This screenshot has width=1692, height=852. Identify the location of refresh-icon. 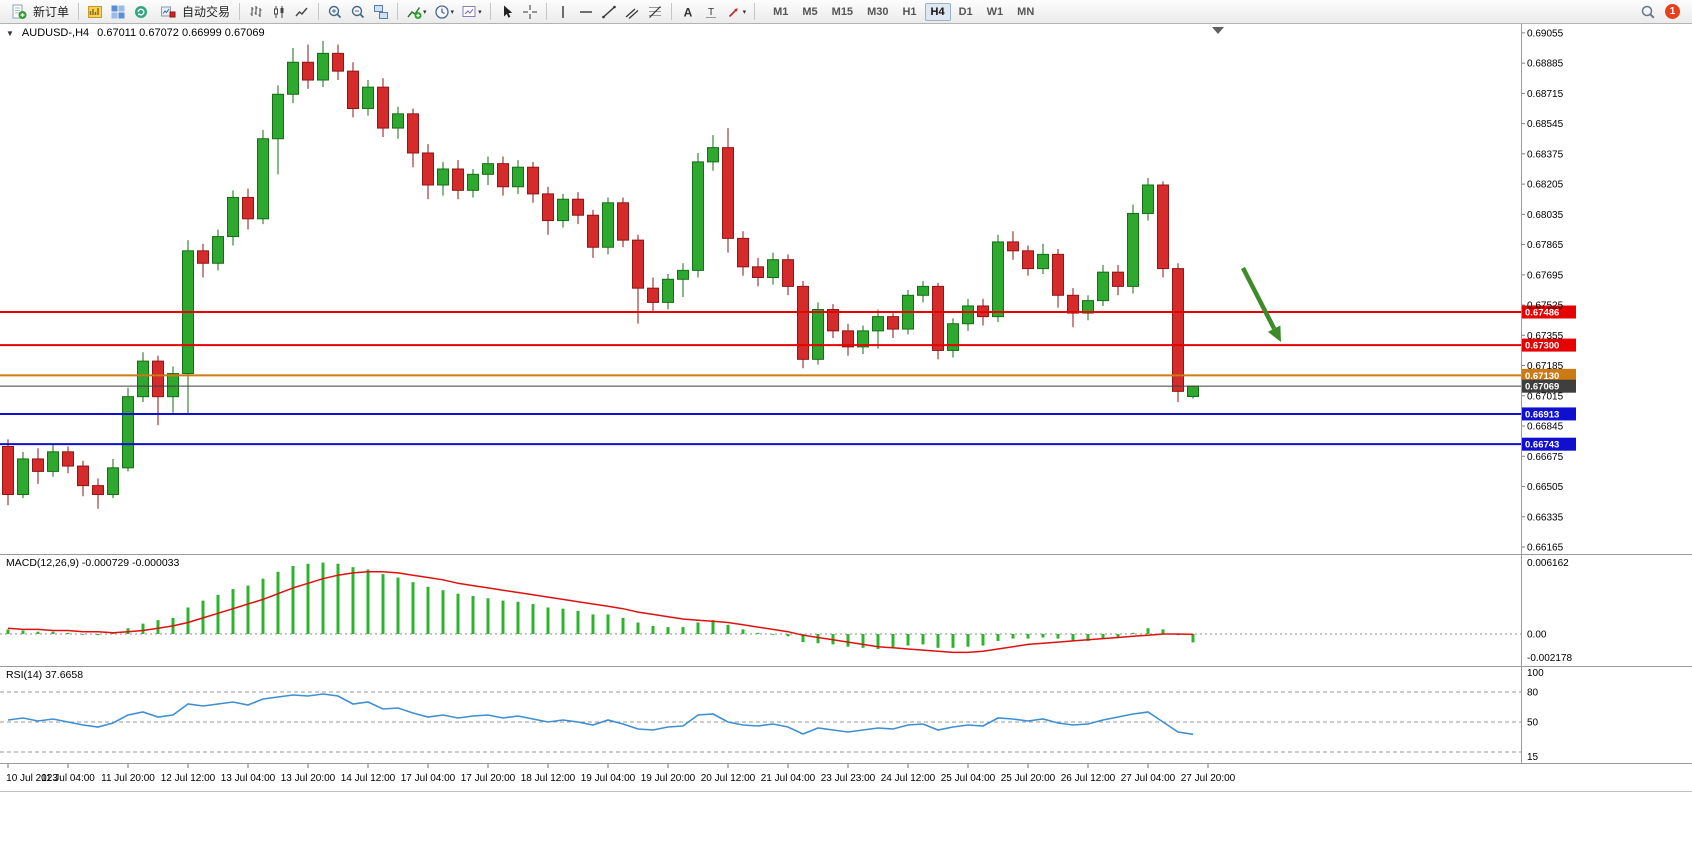
(141, 12).